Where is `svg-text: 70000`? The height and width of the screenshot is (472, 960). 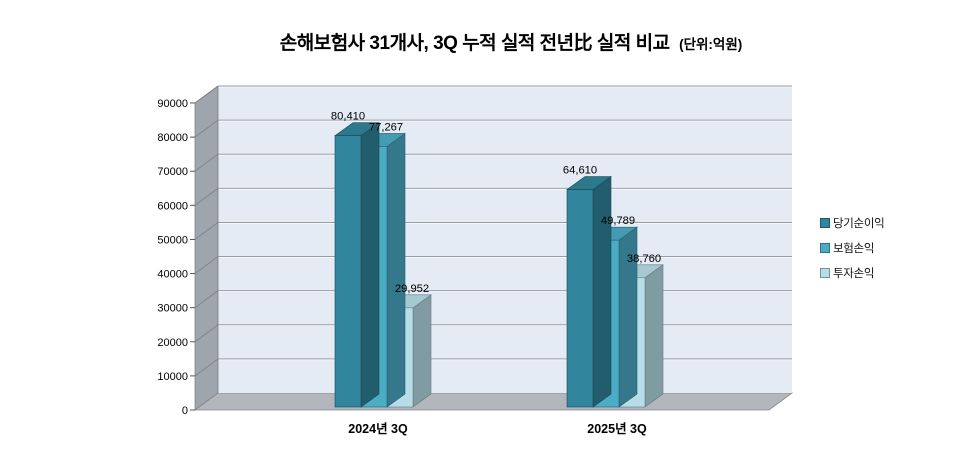 svg-text: 70000 is located at coordinates (172, 172).